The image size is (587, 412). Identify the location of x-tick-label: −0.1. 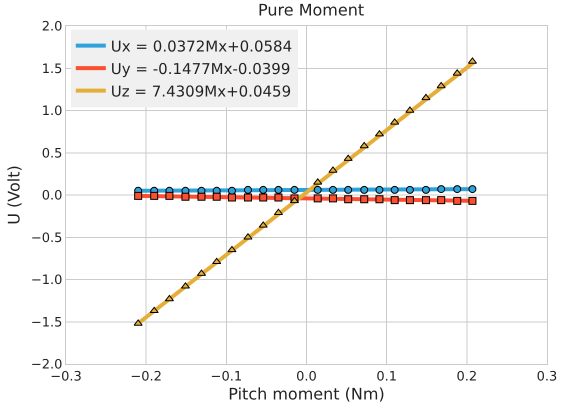
(226, 377).